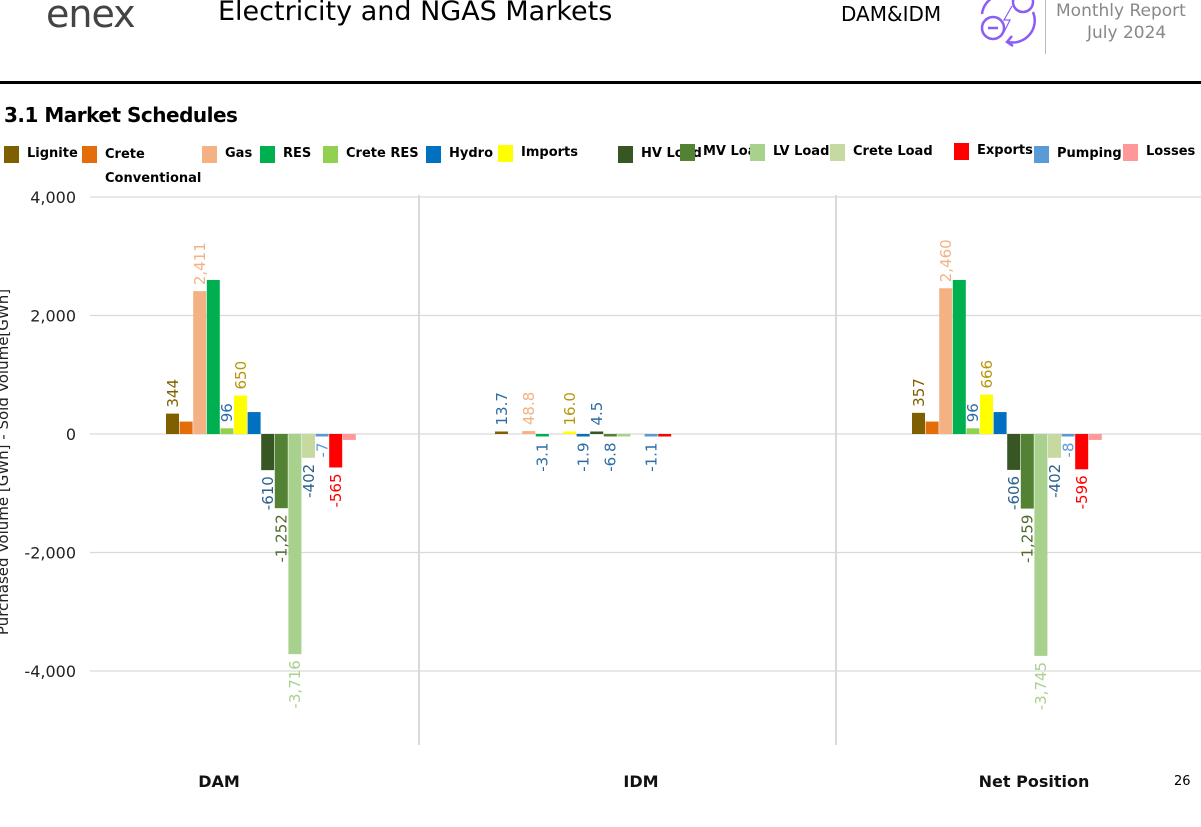 The image size is (1201, 827). Describe the element at coordinates (543, 457) in the screenshot. I see `data-label: -3.1` at that location.